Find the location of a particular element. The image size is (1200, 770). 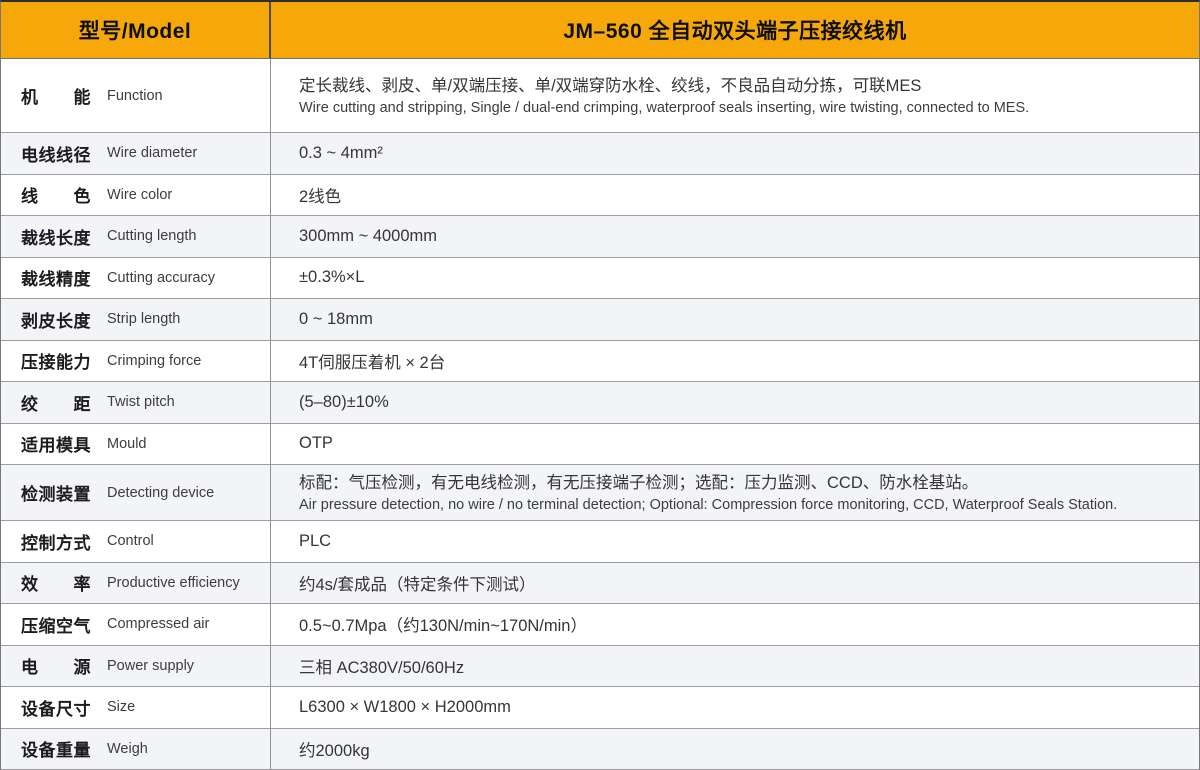

row-label-cell: 裁线精度 Cutting accuracy is located at coordinates (136, 277).